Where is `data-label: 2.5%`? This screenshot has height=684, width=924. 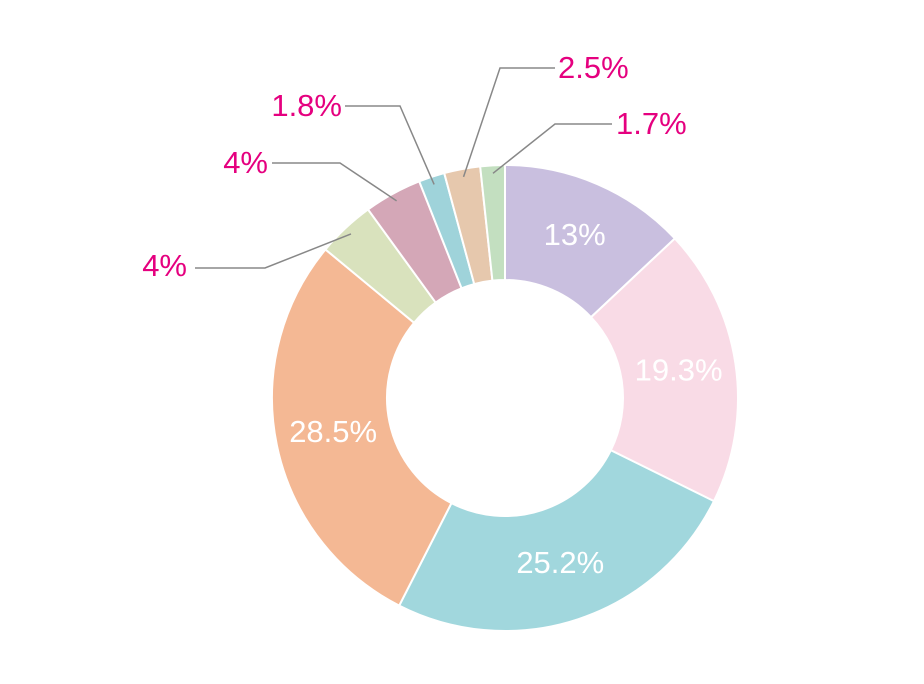
data-label: 2.5% is located at coordinates (593, 67).